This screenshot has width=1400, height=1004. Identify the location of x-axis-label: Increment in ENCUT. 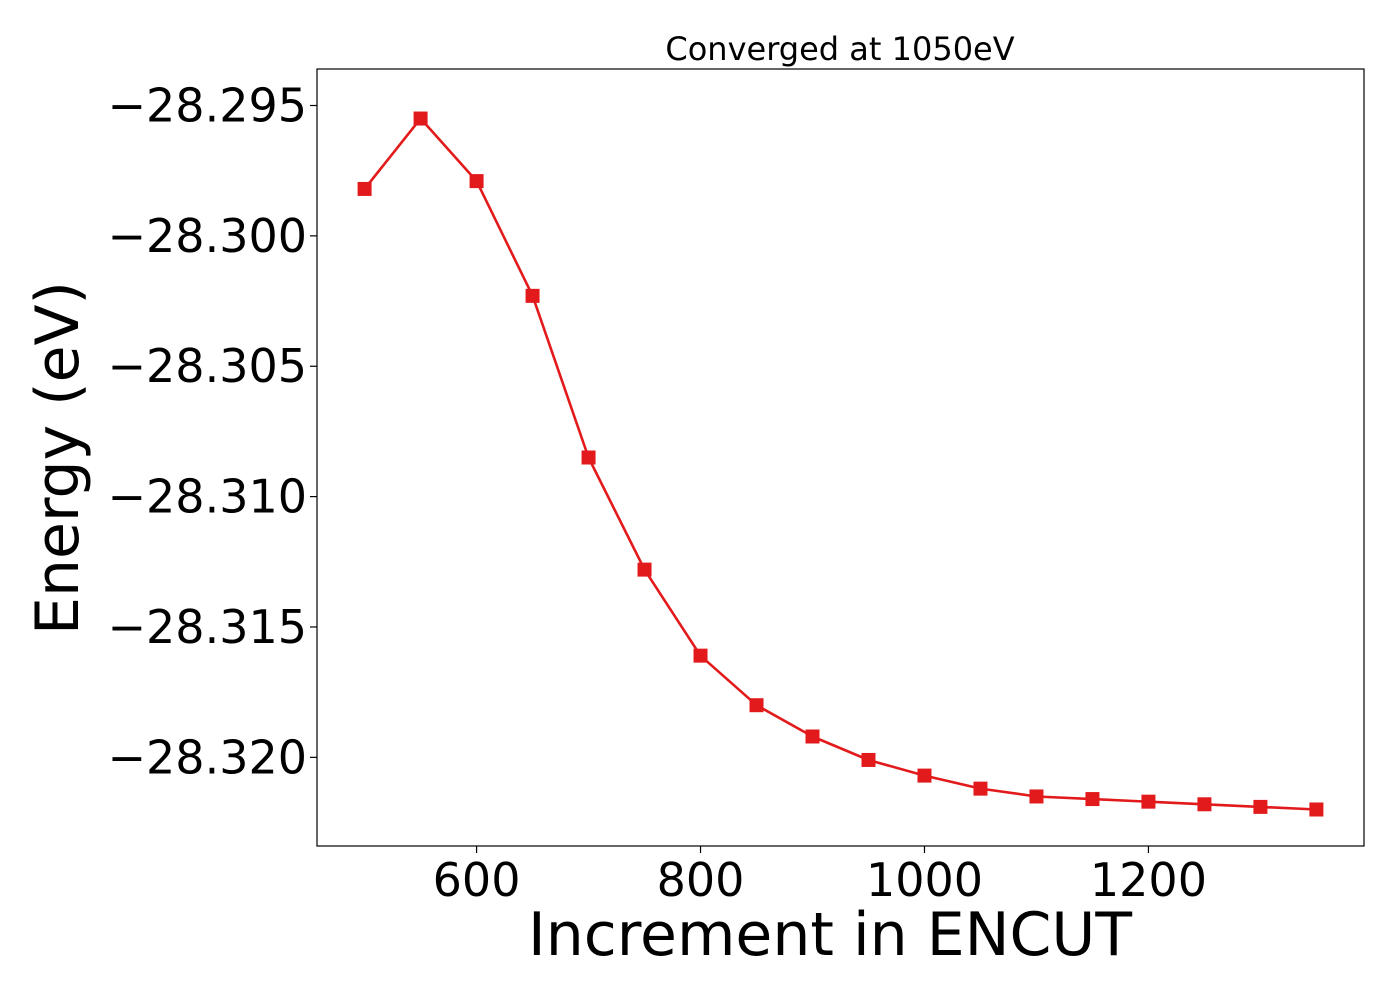
(830, 935).